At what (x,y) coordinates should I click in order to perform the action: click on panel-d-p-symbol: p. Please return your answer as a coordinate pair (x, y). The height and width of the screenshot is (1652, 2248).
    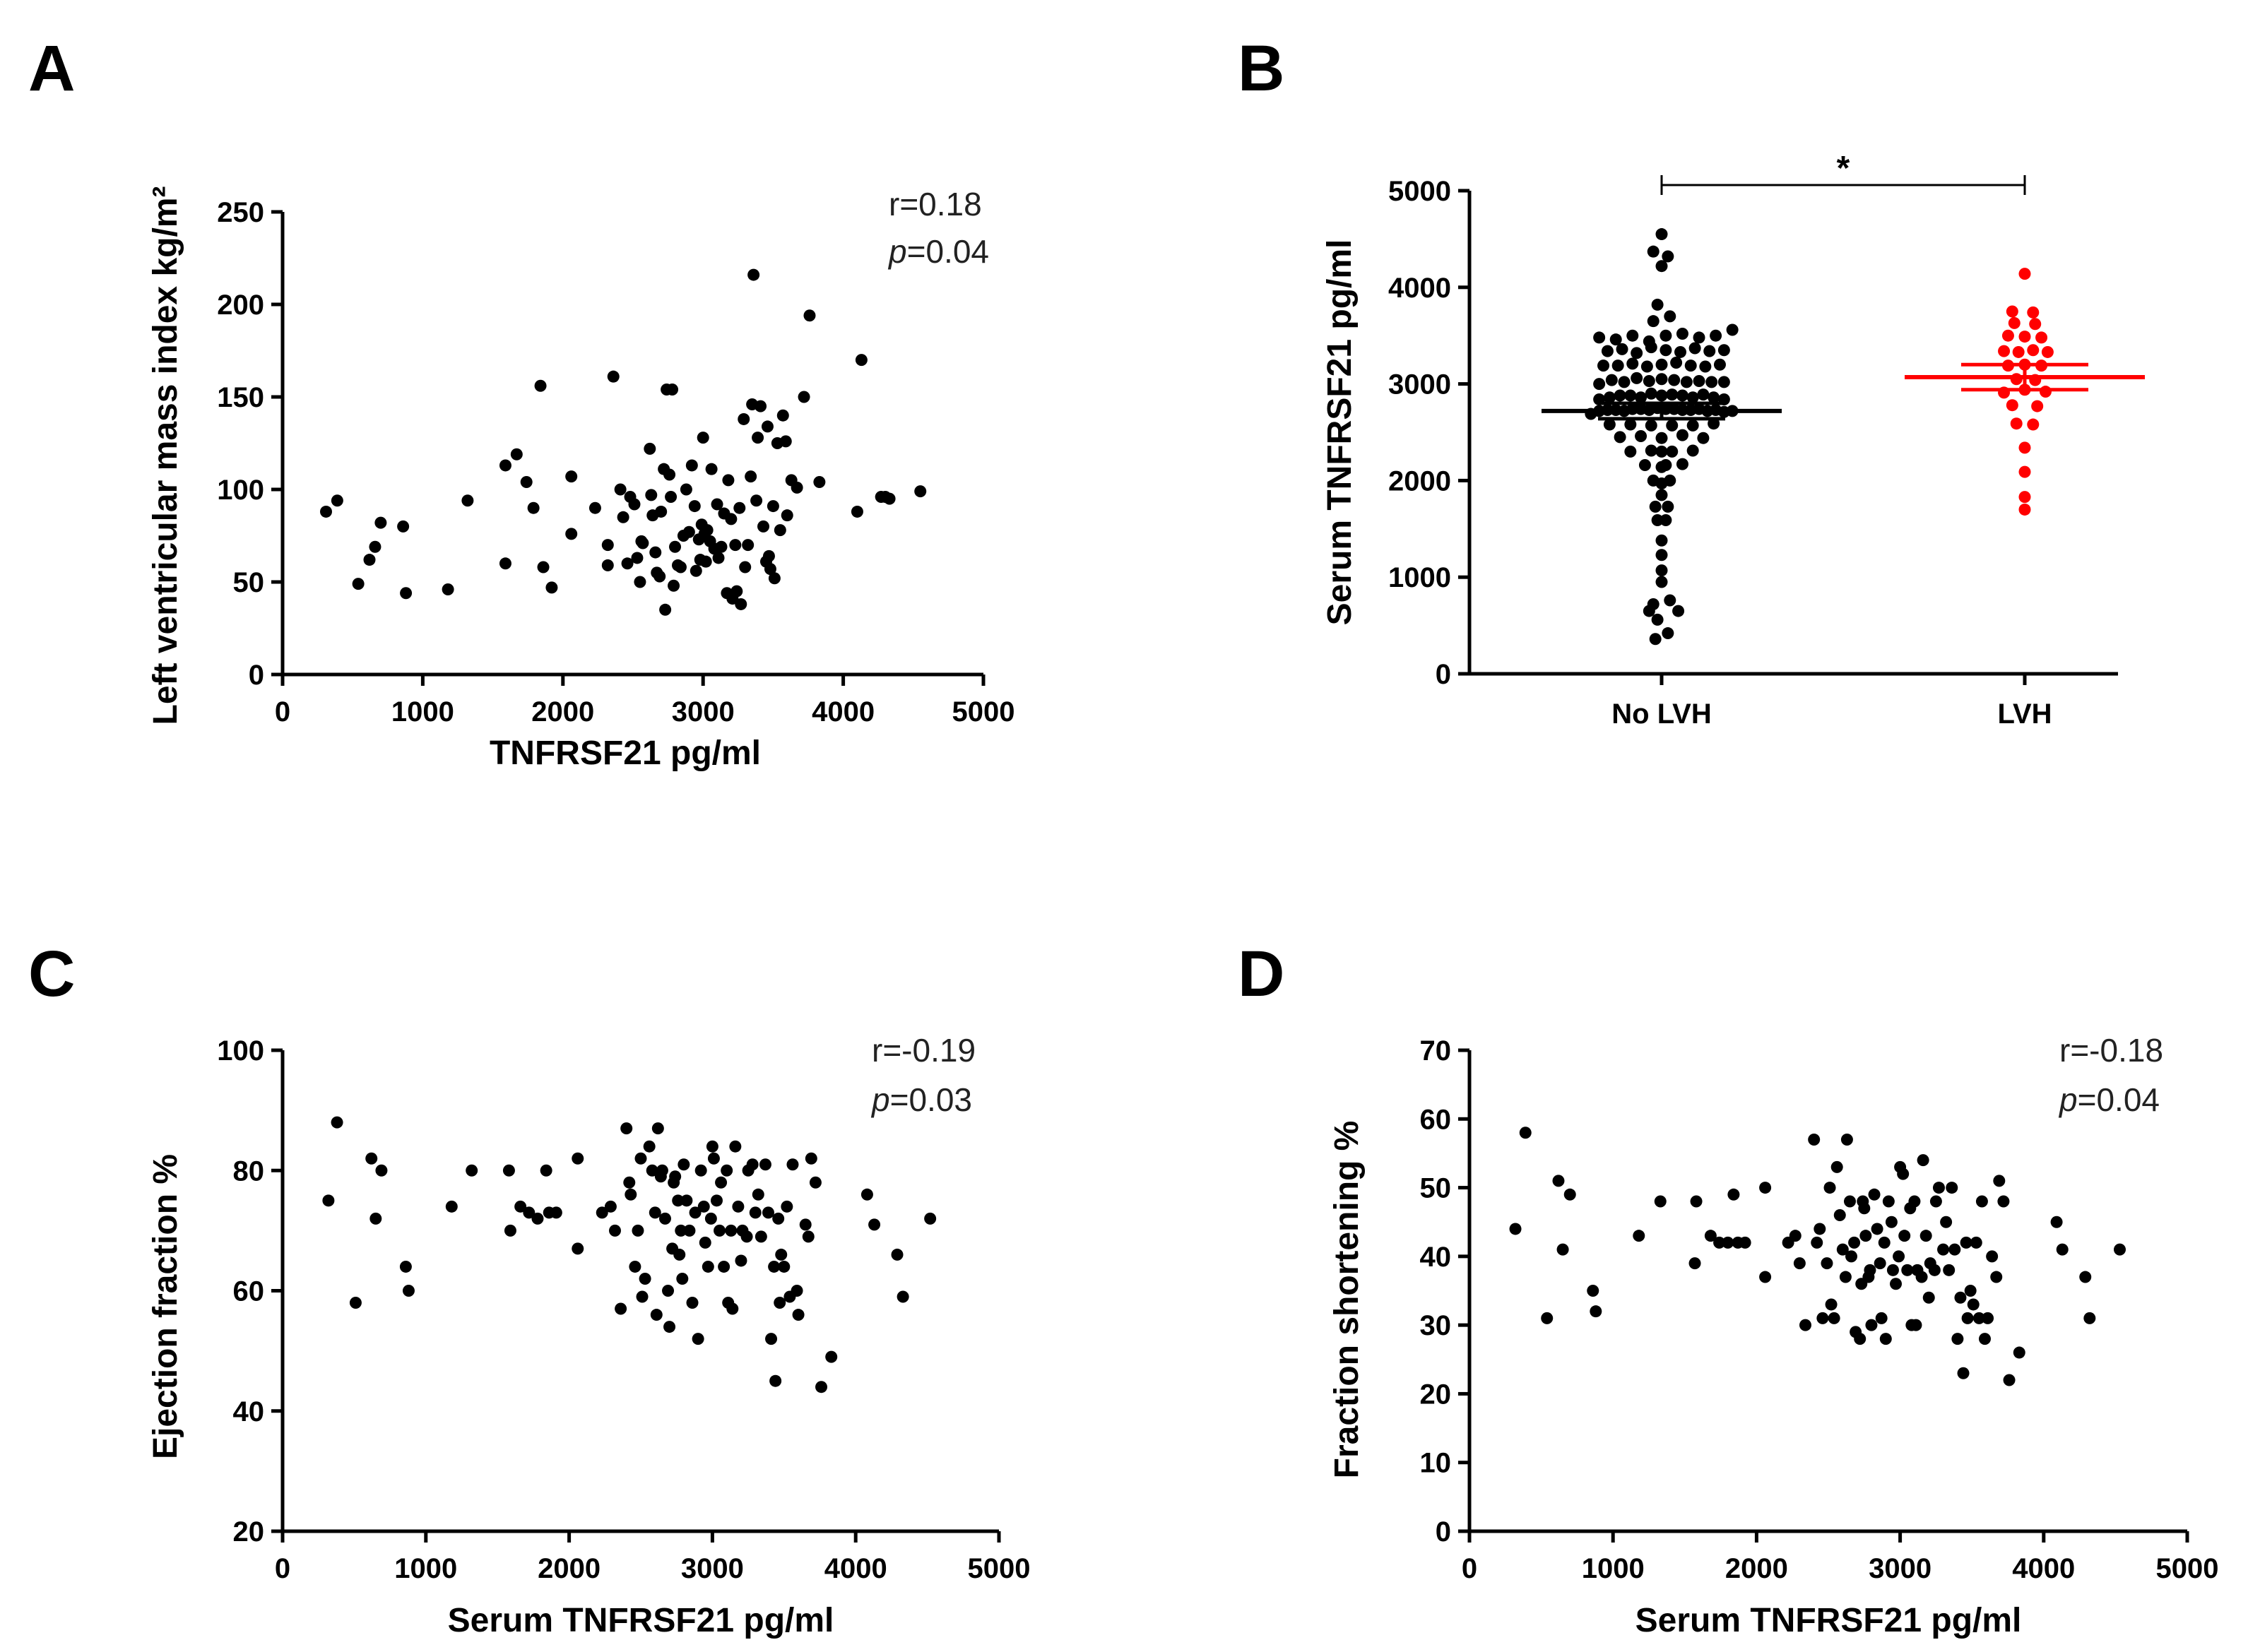
    Looking at the image, I should click on (2068, 1099).